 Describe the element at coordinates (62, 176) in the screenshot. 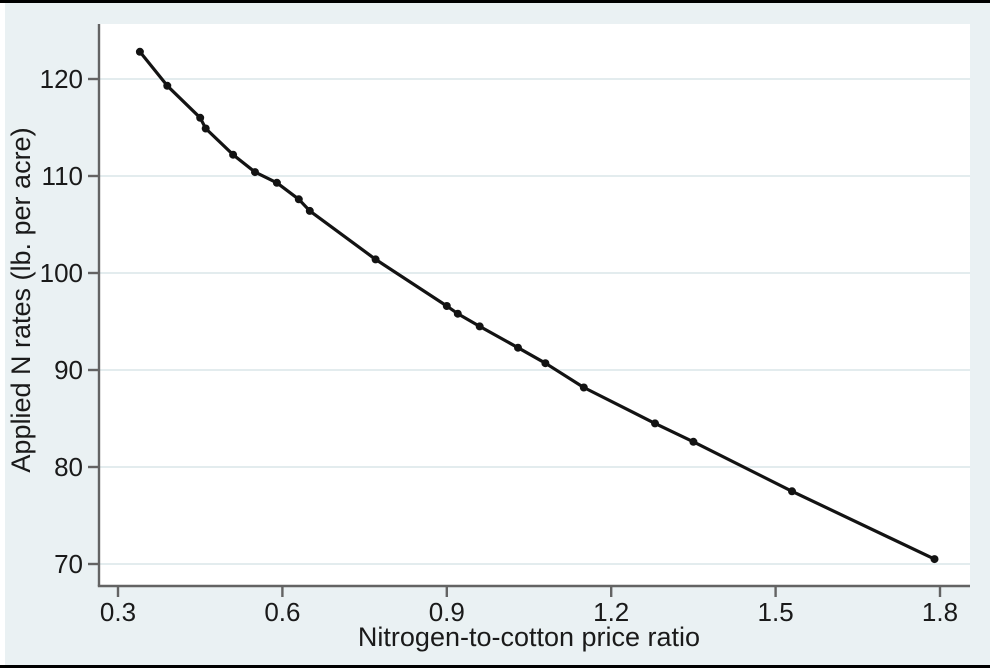

I see `y-tick-label: 110` at that location.